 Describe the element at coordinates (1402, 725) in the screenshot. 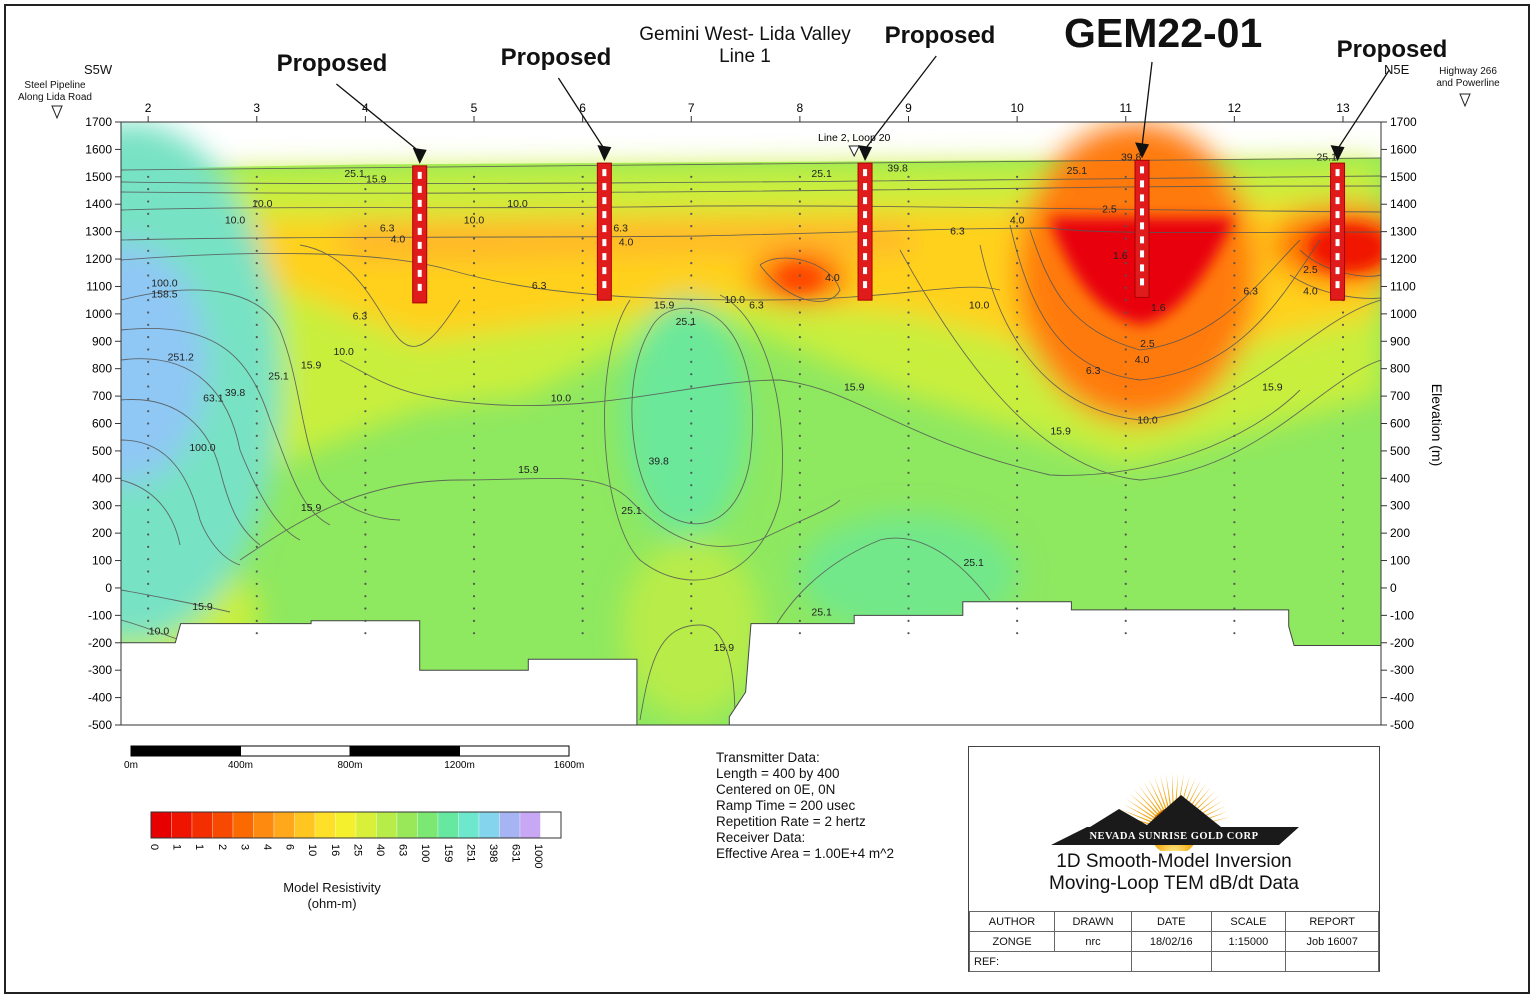

I see `y-tick-label-right: -500` at that location.